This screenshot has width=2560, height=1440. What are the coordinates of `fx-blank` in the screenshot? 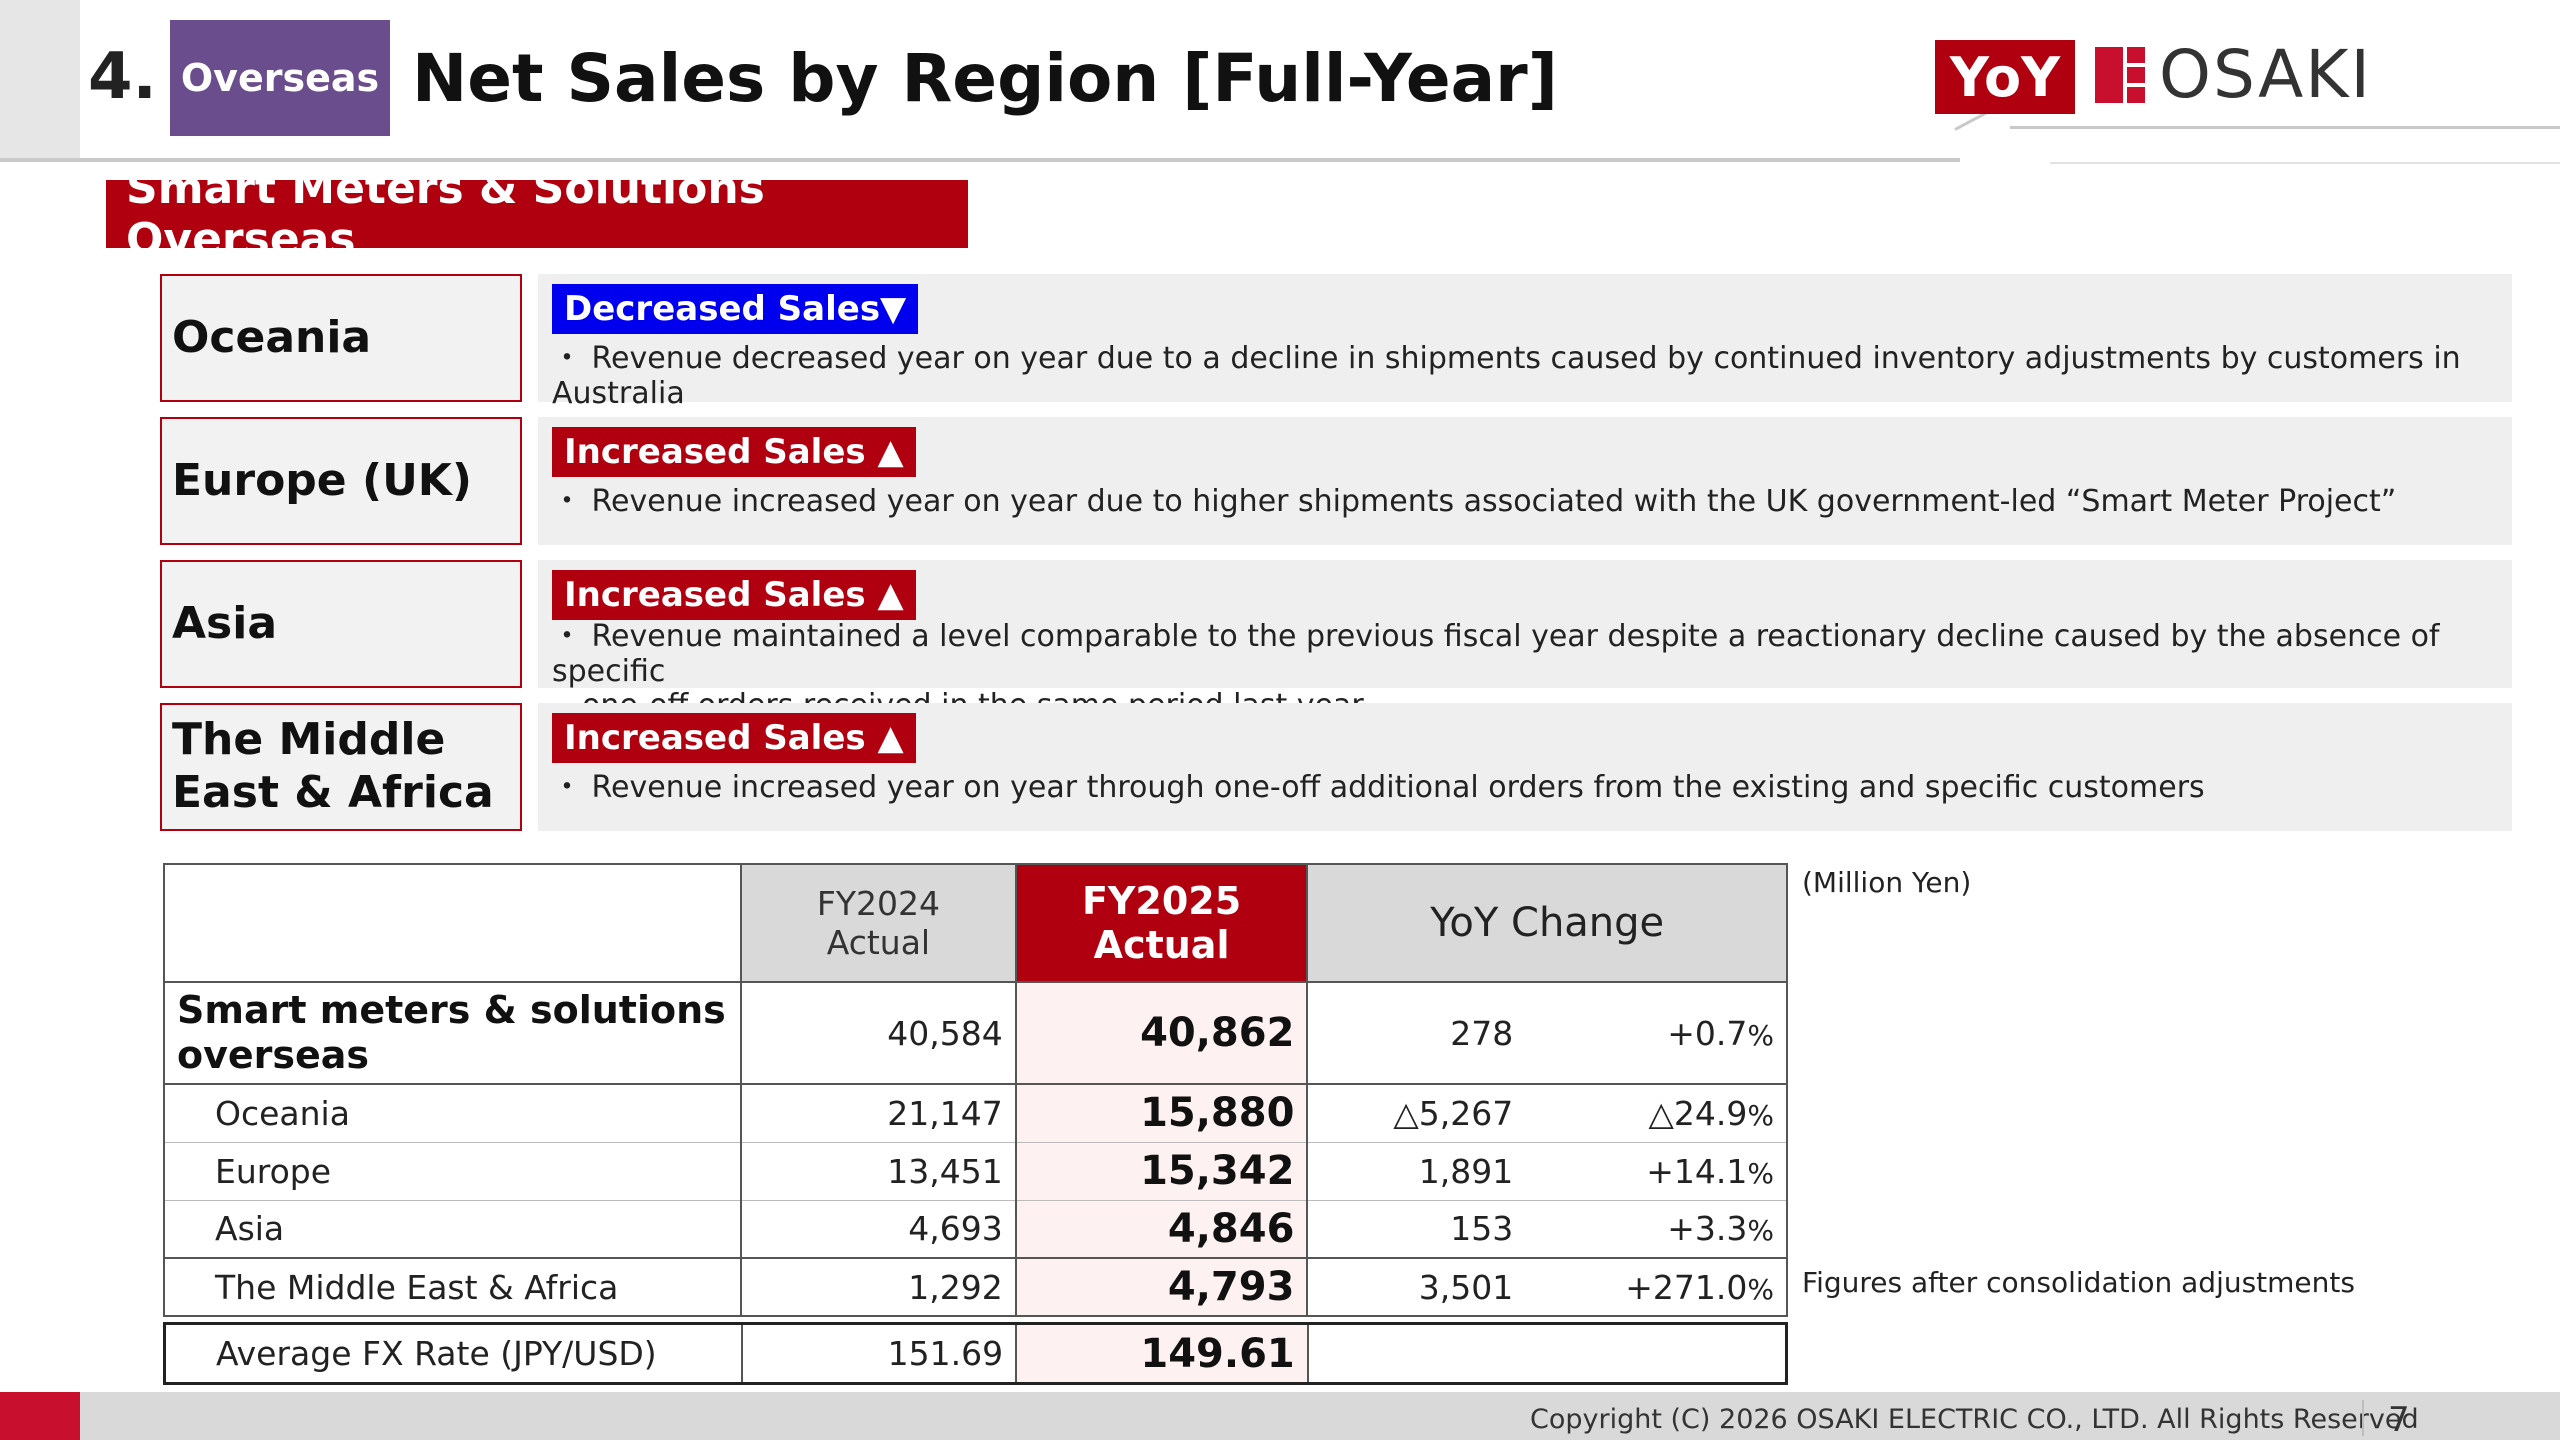 It's located at (1547, 1353).